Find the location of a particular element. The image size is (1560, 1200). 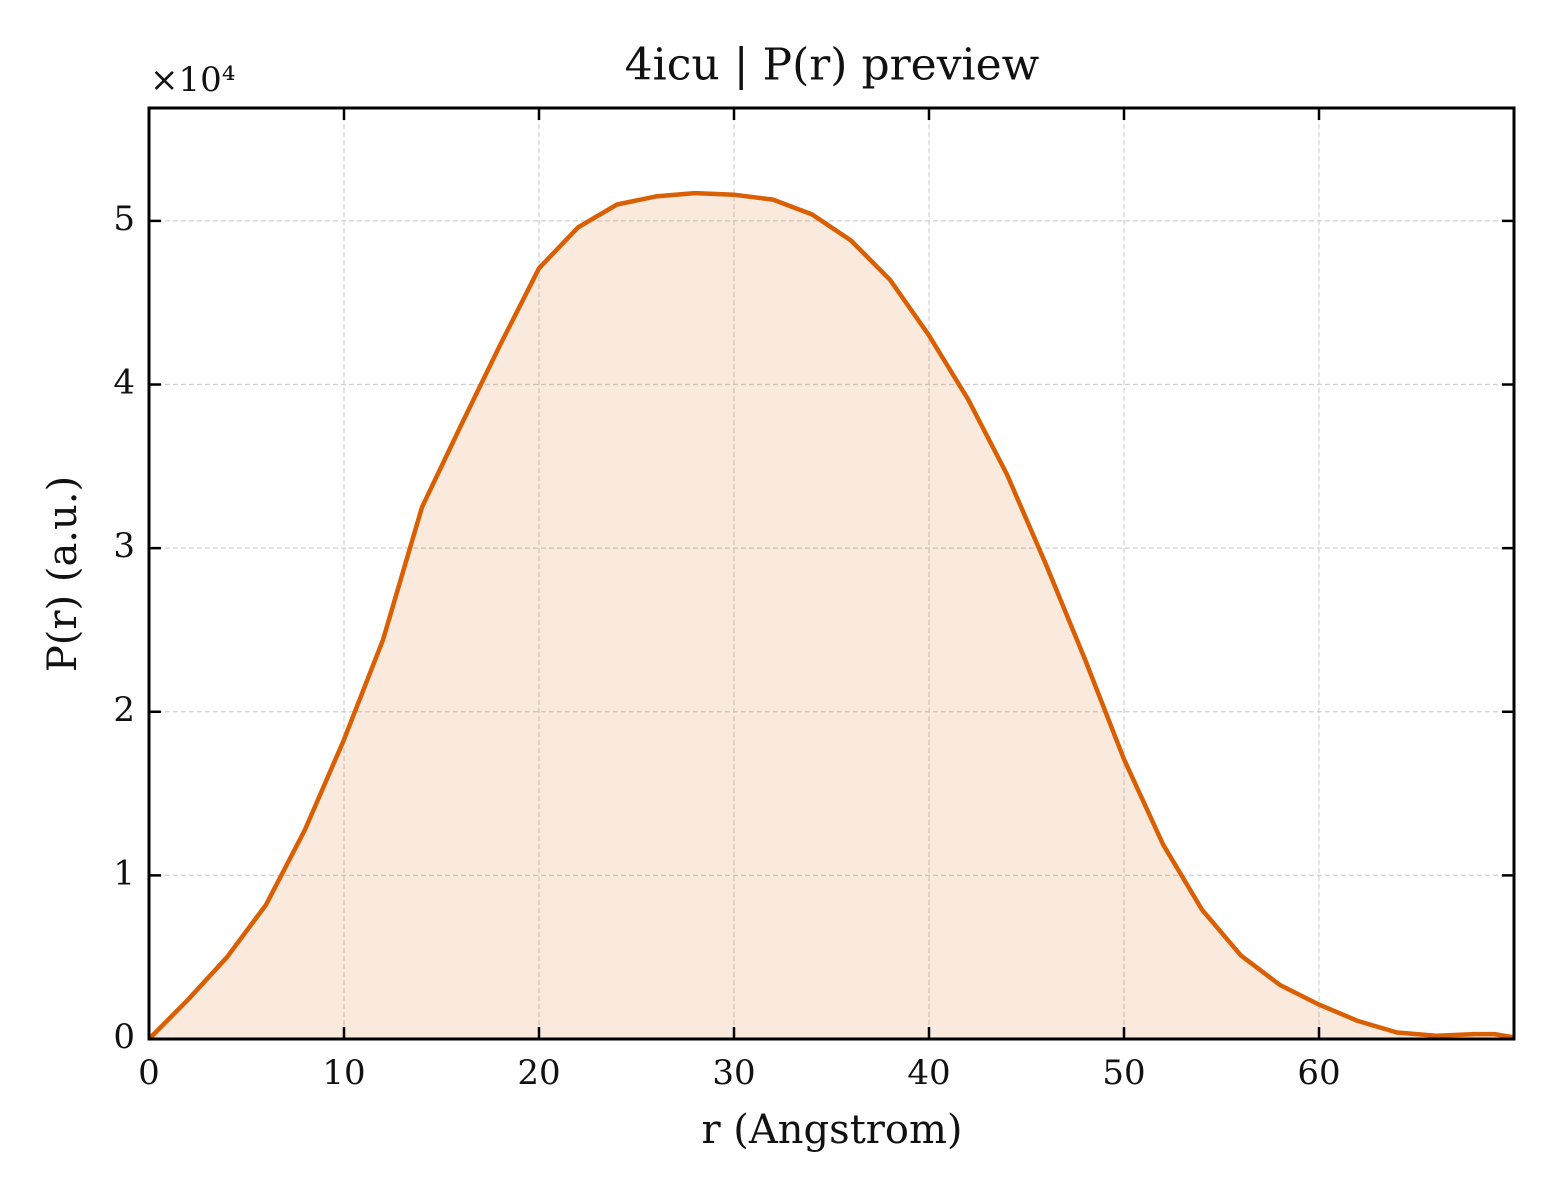

y-tick-label: 2 is located at coordinates (124, 710).